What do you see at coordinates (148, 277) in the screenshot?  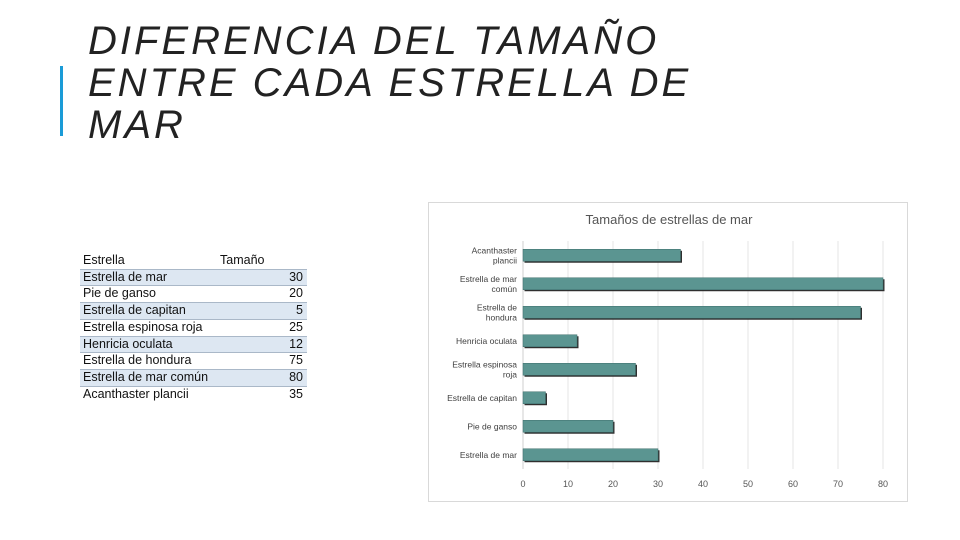 I see `row-name: Estrella de mar` at bounding box center [148, 277].